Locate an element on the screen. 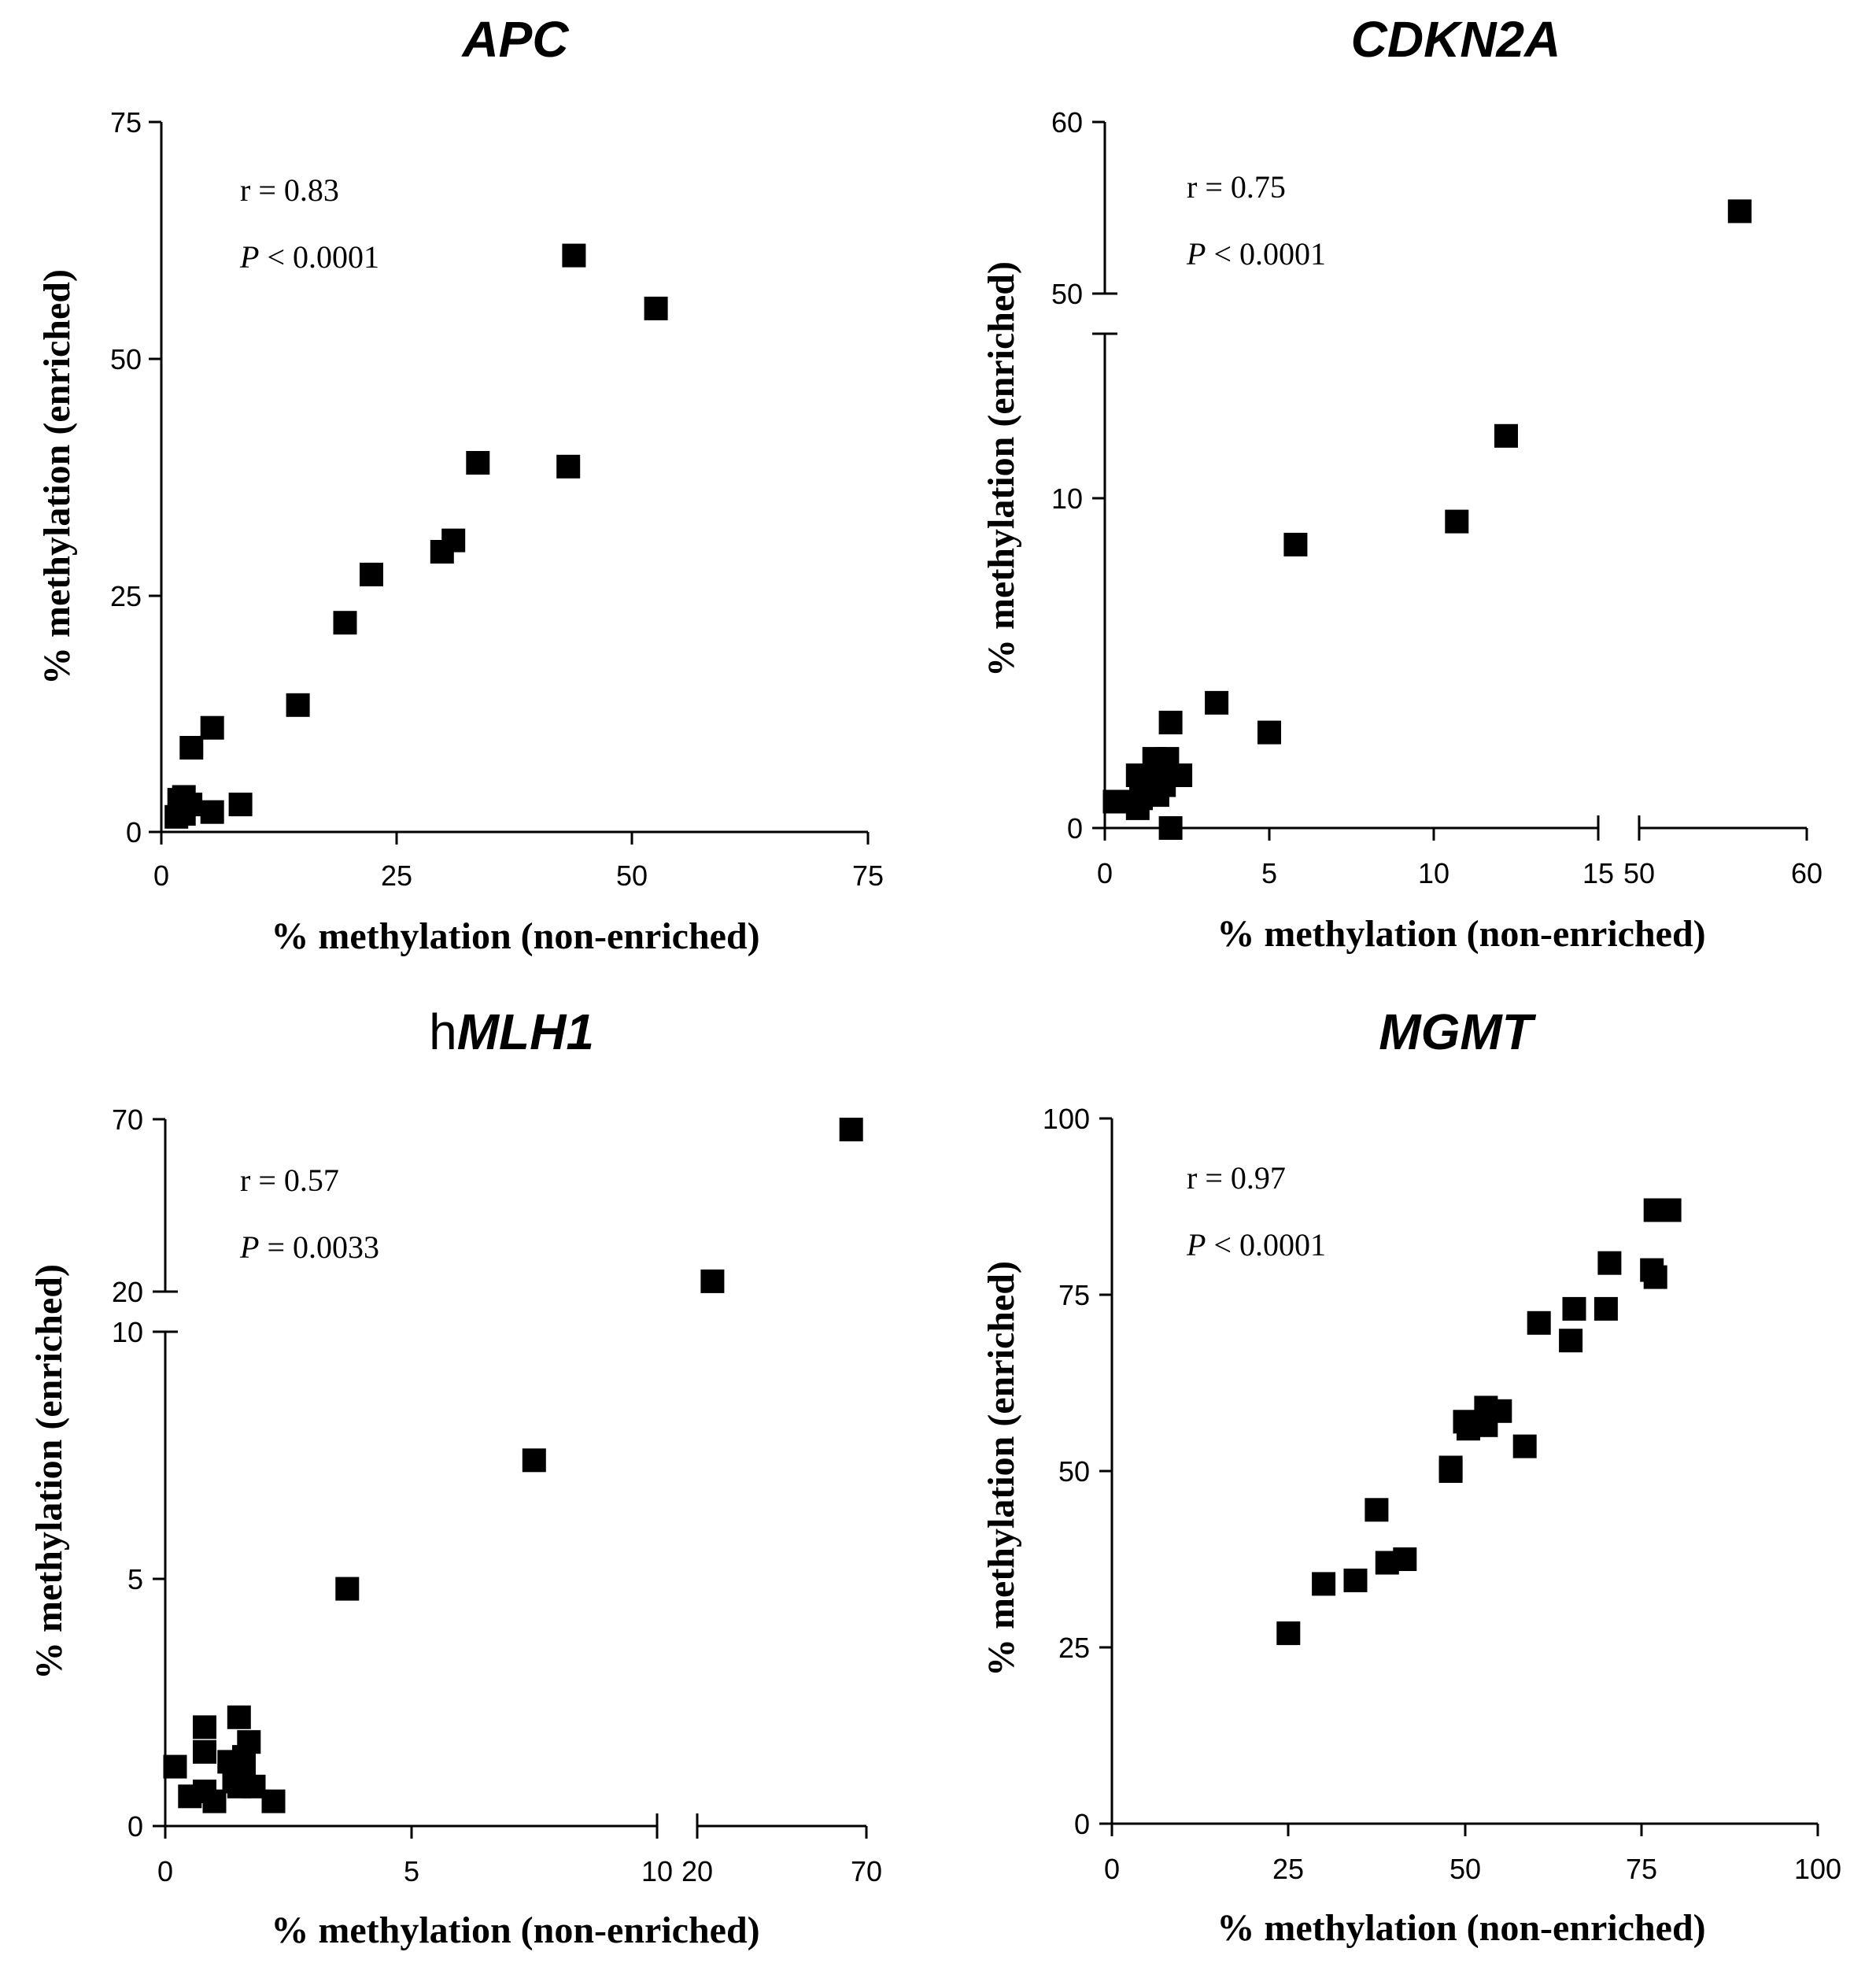 This screenshot has width=1876, height=1974. title-gene: MGMT is located at coordinates (1458, 1032).